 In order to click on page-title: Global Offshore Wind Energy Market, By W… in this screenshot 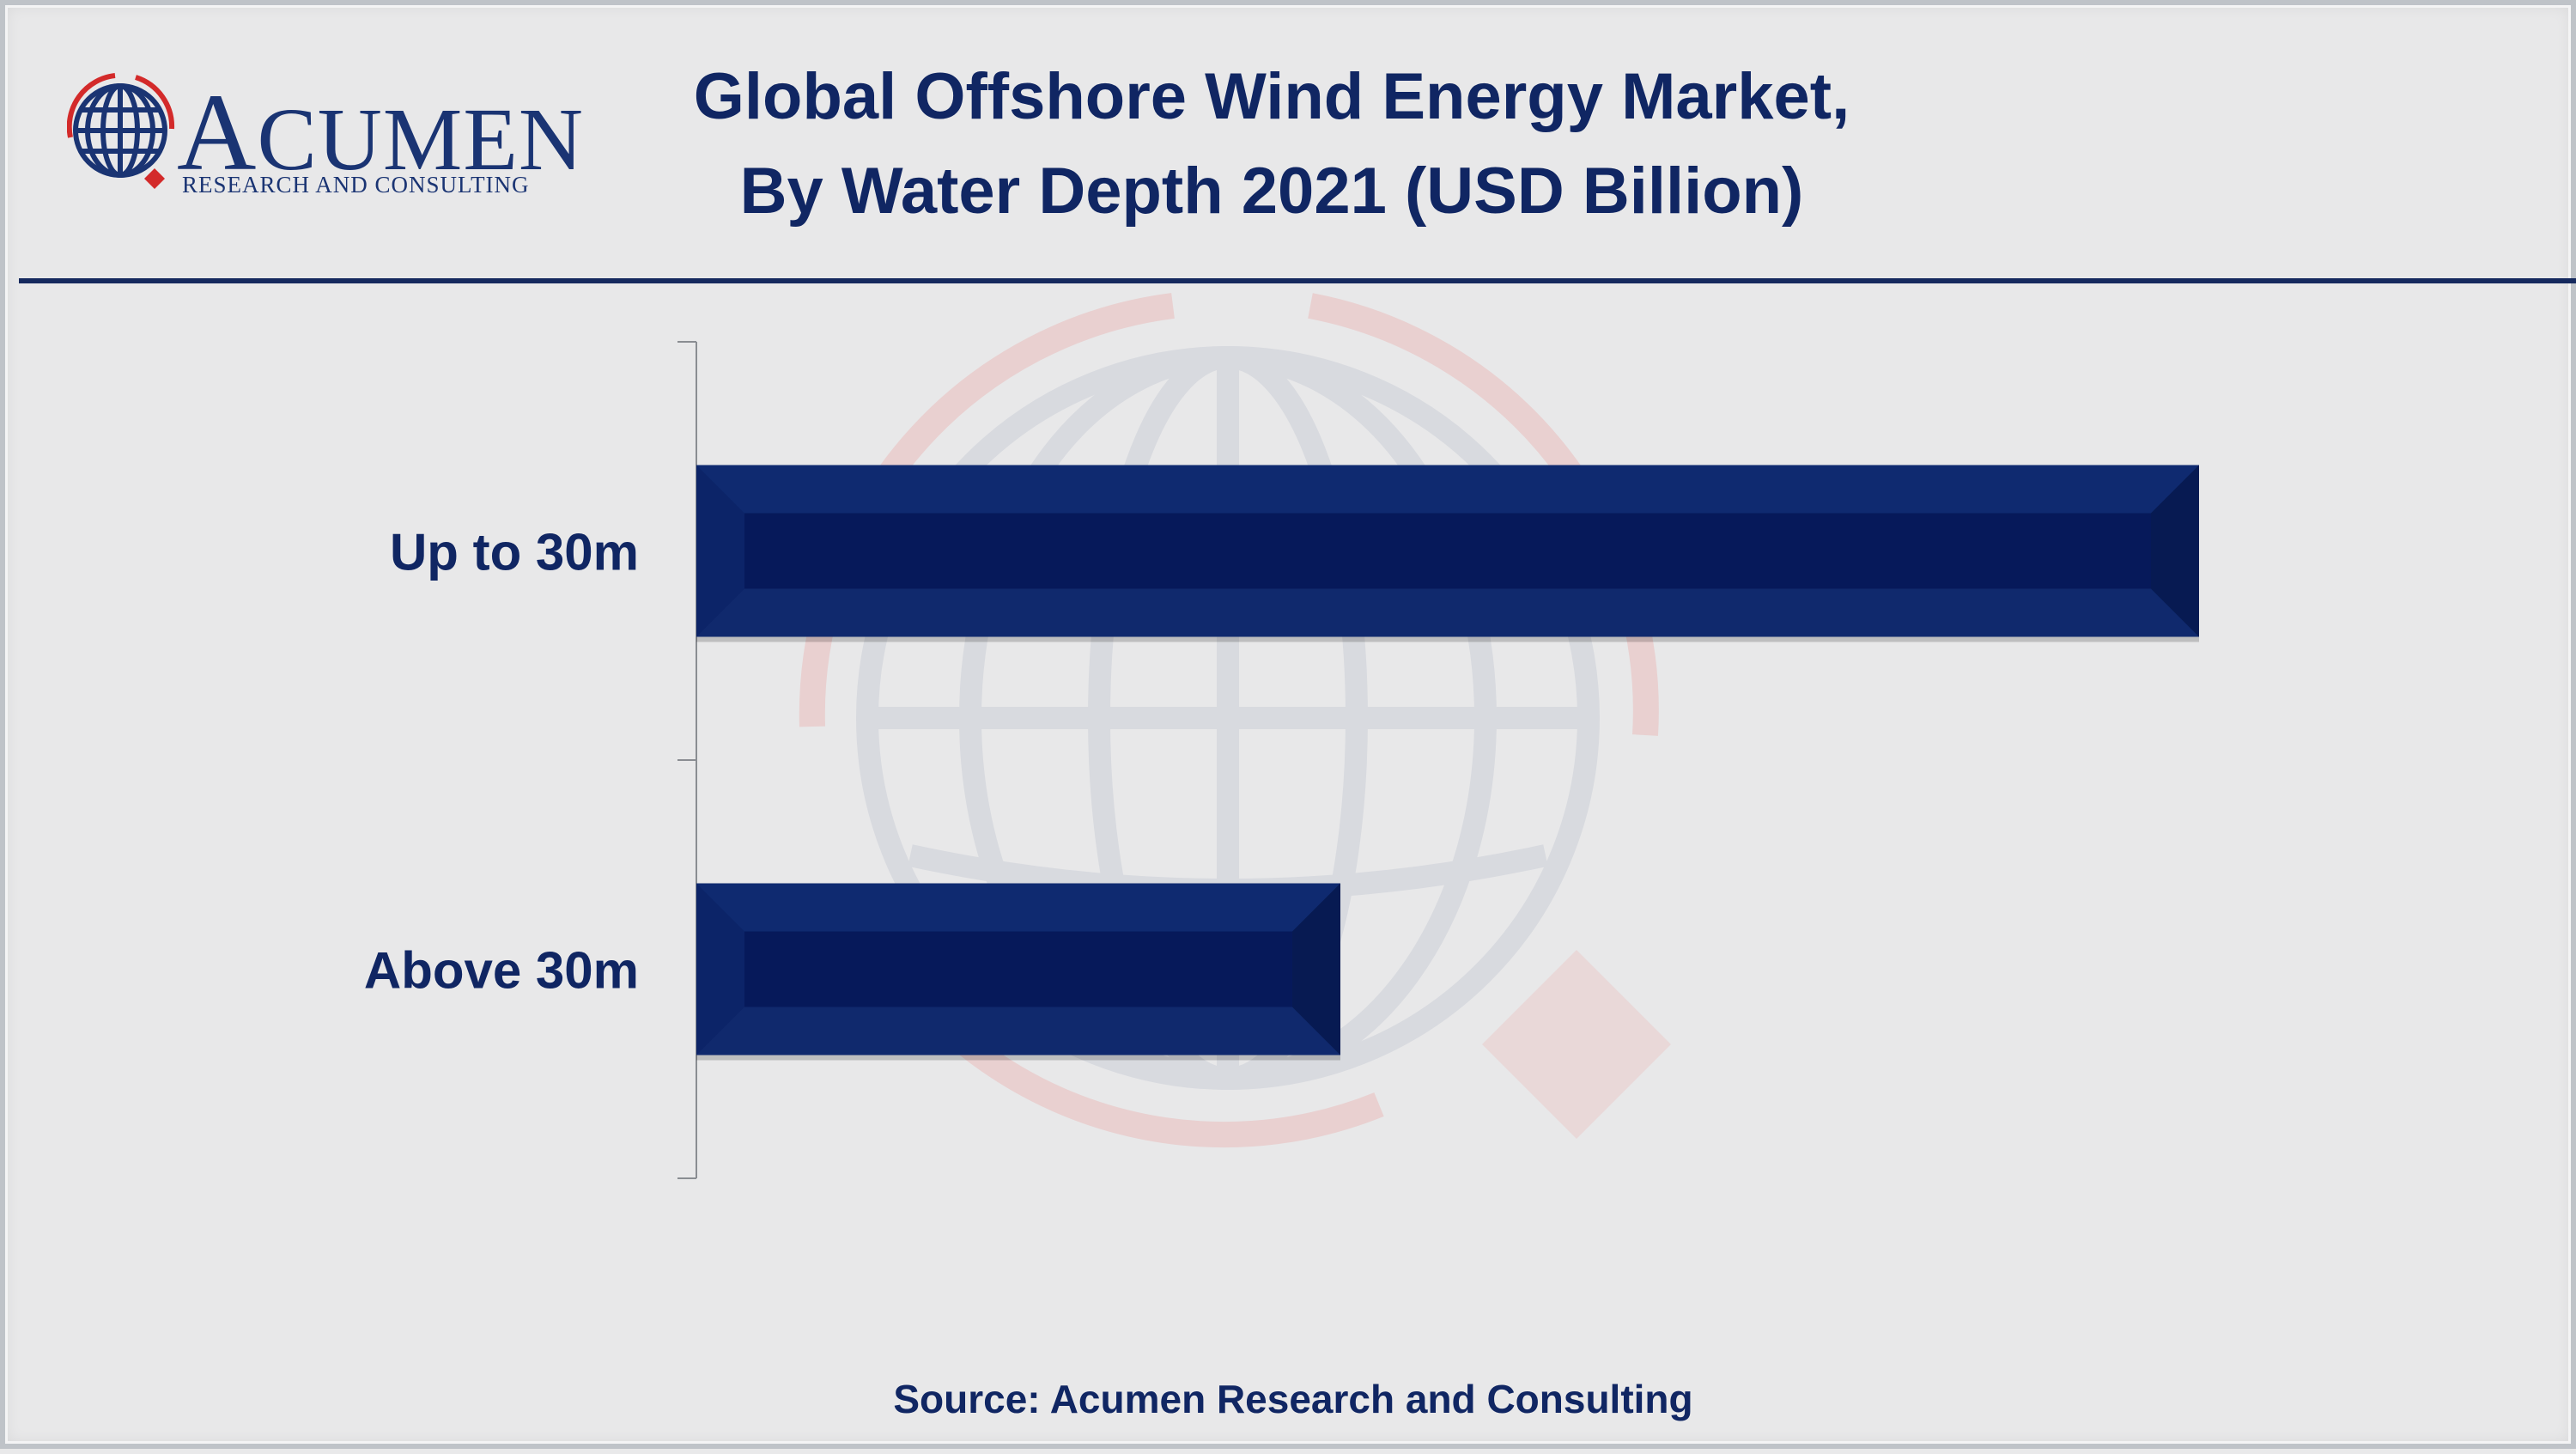, I will do `click(1272, 144)`.